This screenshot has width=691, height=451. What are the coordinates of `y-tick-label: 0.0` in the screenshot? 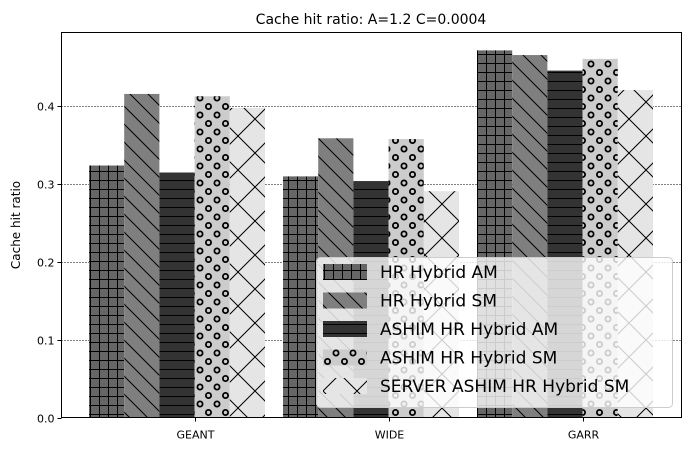 It's located at (46, 419).